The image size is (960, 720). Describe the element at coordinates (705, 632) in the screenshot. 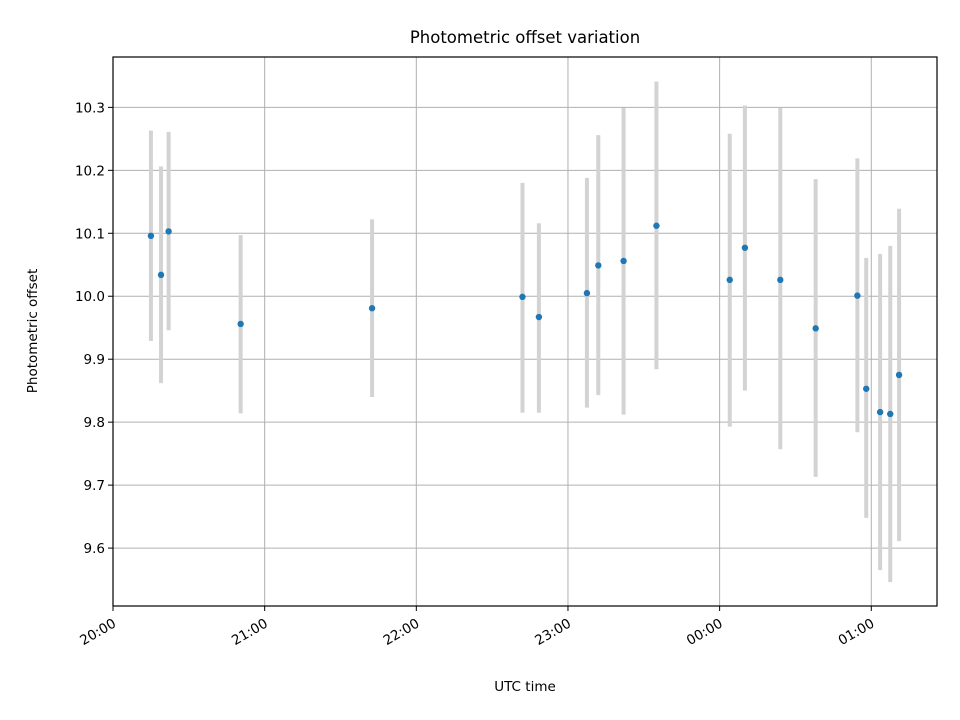

I see `x-tick-label: 00:00` at that location.